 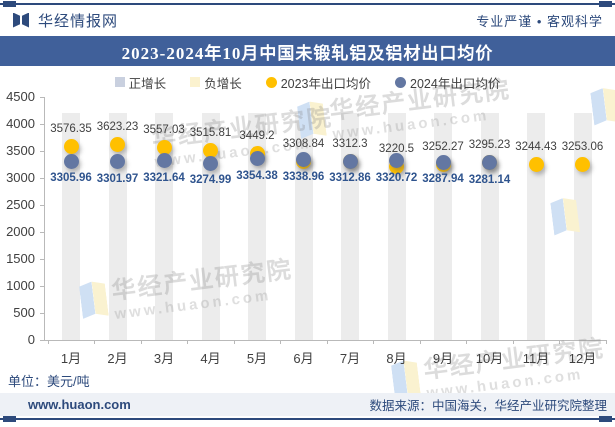 I want to click on value-label-2023: 3253.06, so click(x=582, y=146).